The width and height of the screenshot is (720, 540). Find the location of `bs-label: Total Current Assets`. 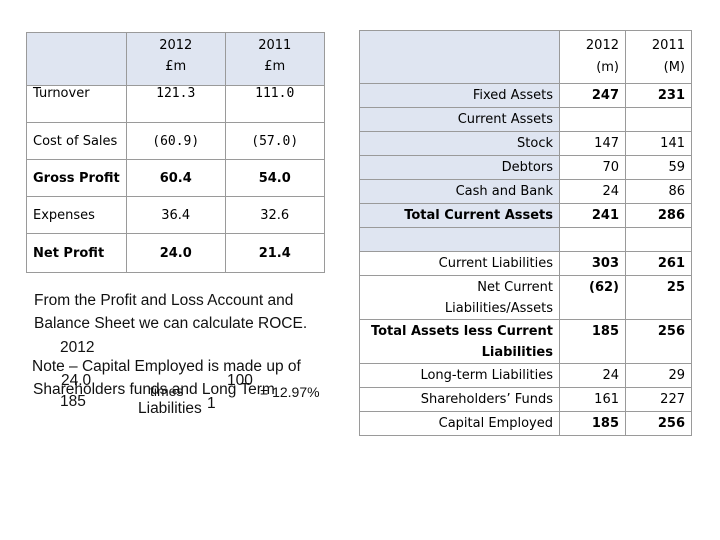

bs-label: Total Current Assets is located at coordinates (459, 215).